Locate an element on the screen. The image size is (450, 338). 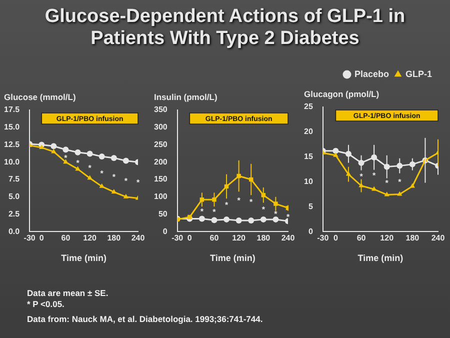
y-tick-label: 100 is located at coordinates (161, 197).